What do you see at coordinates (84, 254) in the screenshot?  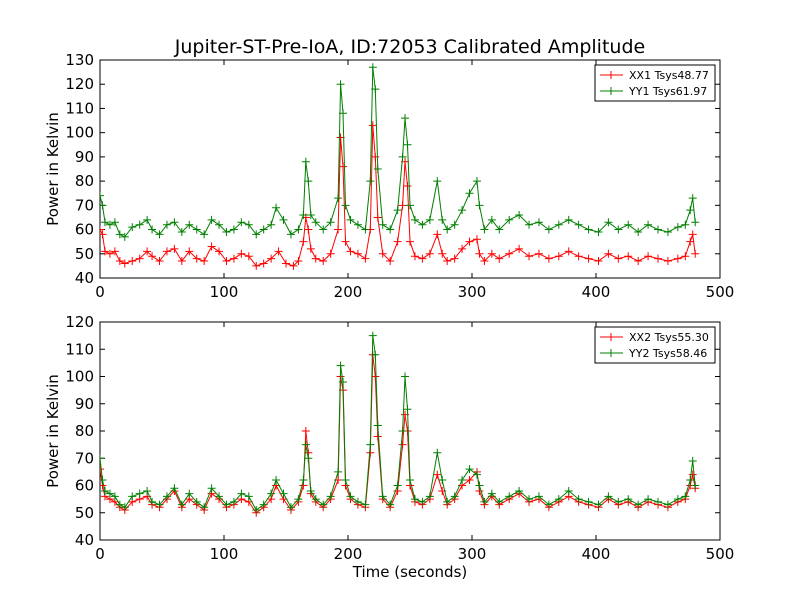 I see `y-tick-label: 50` at bounding box center [84, 254].